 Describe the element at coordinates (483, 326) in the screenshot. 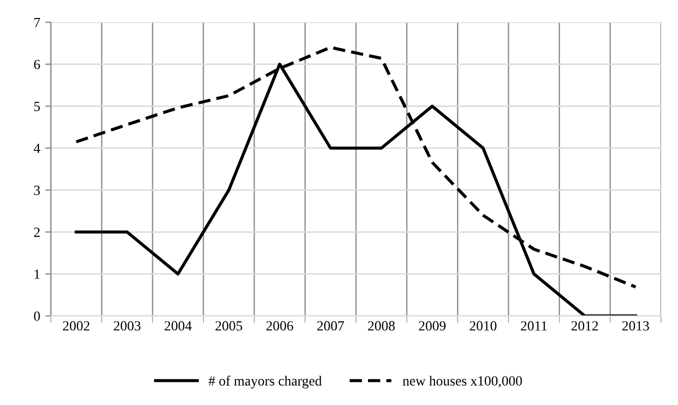

I see `x-tick-label: 2010` at that location.